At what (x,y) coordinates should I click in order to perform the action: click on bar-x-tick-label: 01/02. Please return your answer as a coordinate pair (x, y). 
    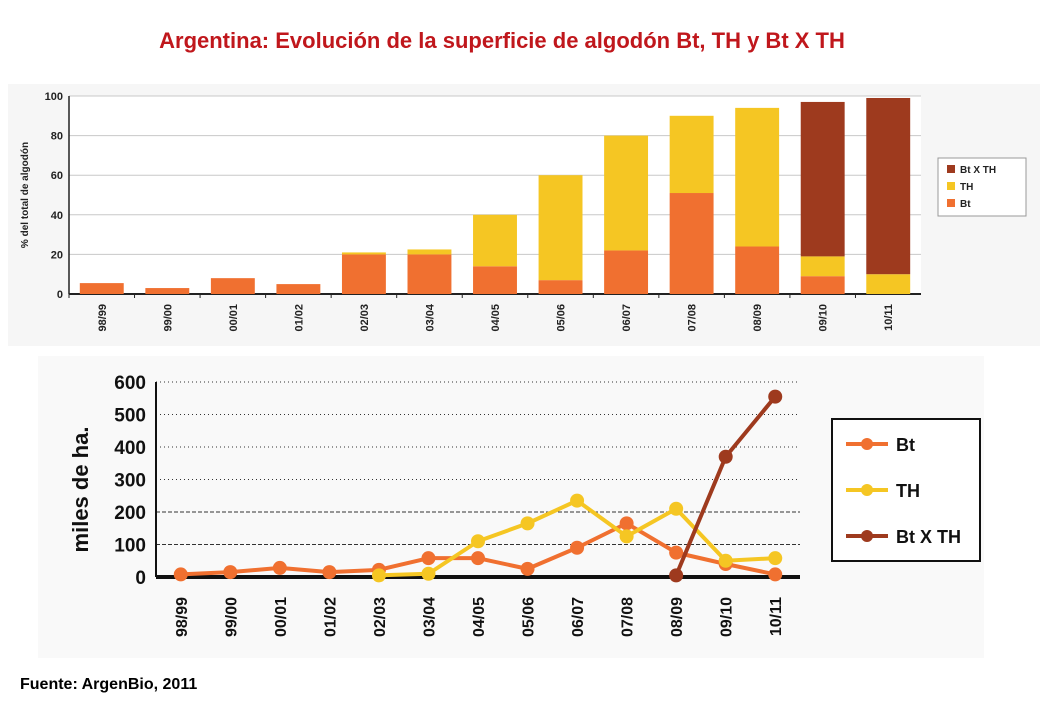
    Looking at the image, I should click on (299, 318).